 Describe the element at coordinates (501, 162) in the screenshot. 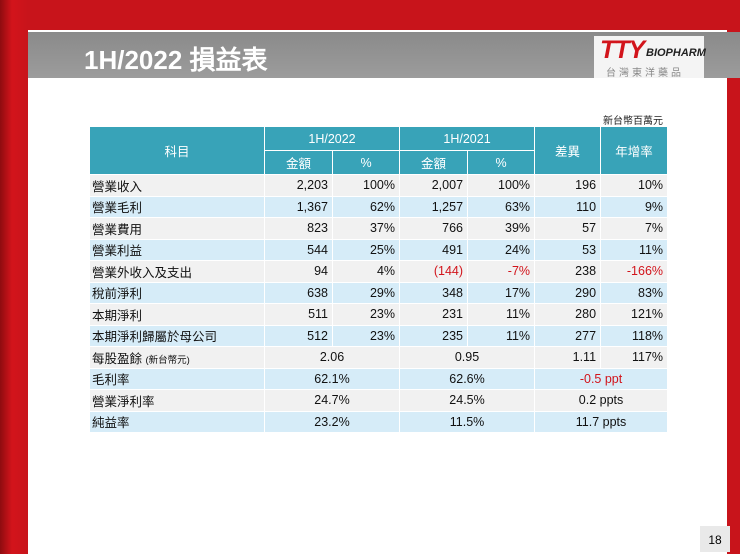

I see `header-cell: %` at that location.